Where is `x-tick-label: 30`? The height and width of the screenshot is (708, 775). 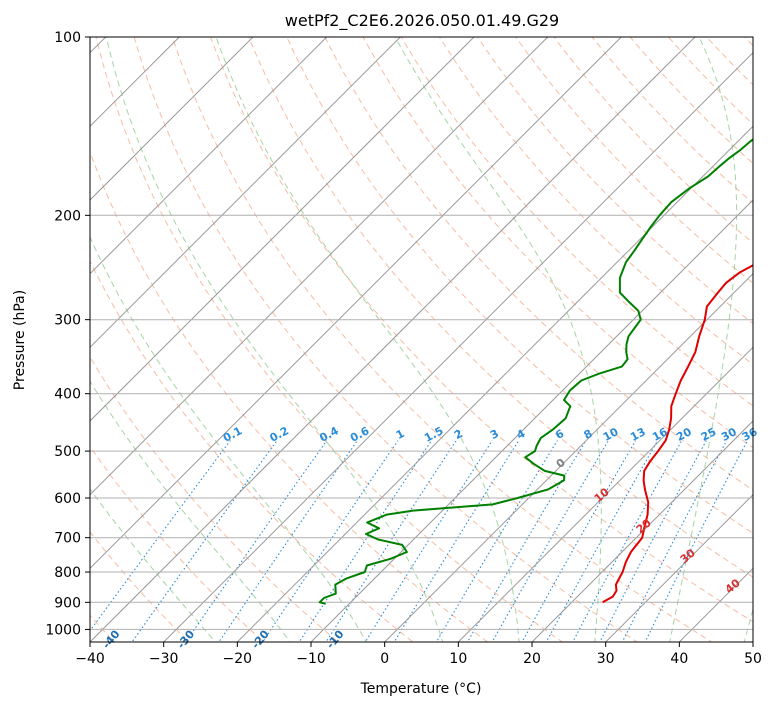
x-tick-label: 30 is located at coordinates (606, 659).